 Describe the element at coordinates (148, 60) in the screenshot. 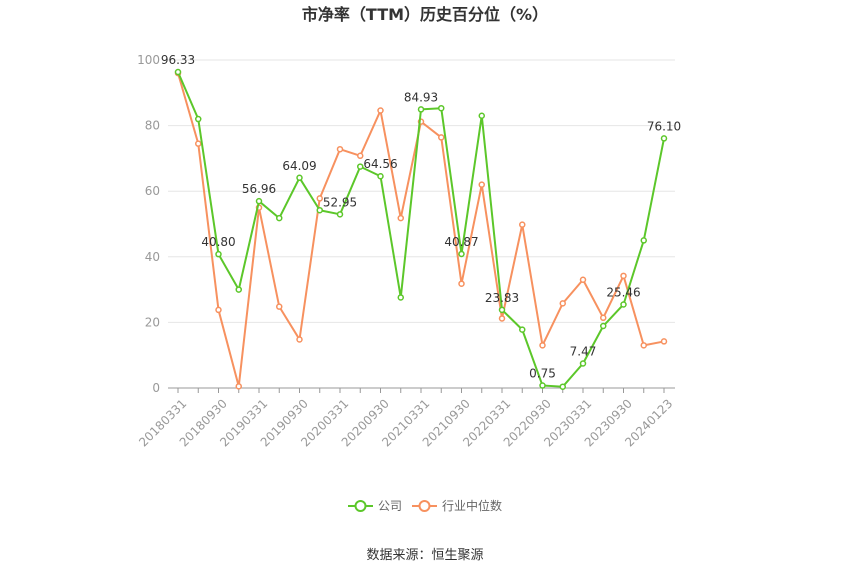

I see `y-tick-label: 100` at that location.